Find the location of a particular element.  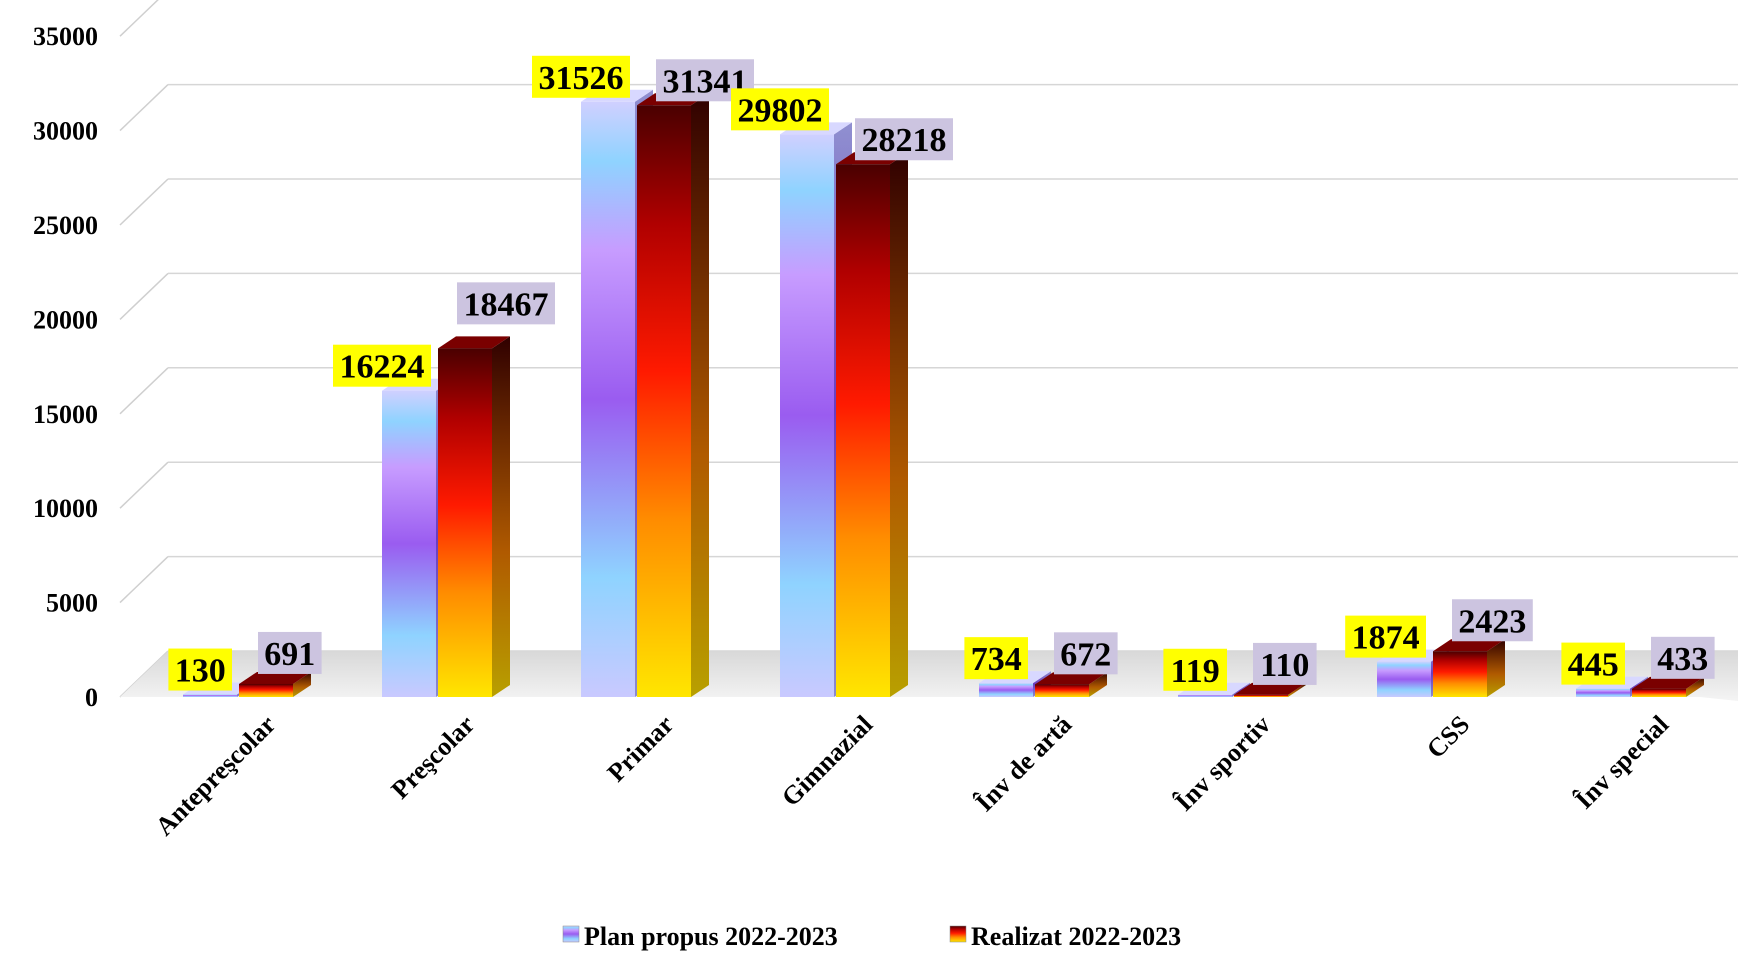

y-tick-label: 10000 is located at coordinates (65, 508).